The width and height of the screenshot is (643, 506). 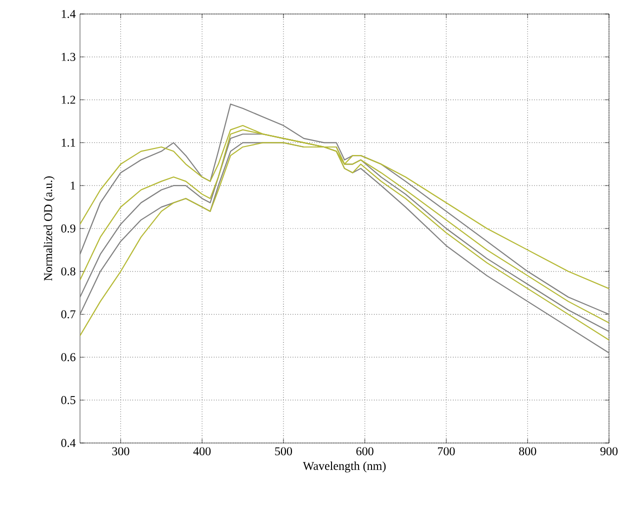 What do you see at coordinates (202, 451) in the screenshot?
I see `x-tick-label: 400` at bounding box center [202, 451].